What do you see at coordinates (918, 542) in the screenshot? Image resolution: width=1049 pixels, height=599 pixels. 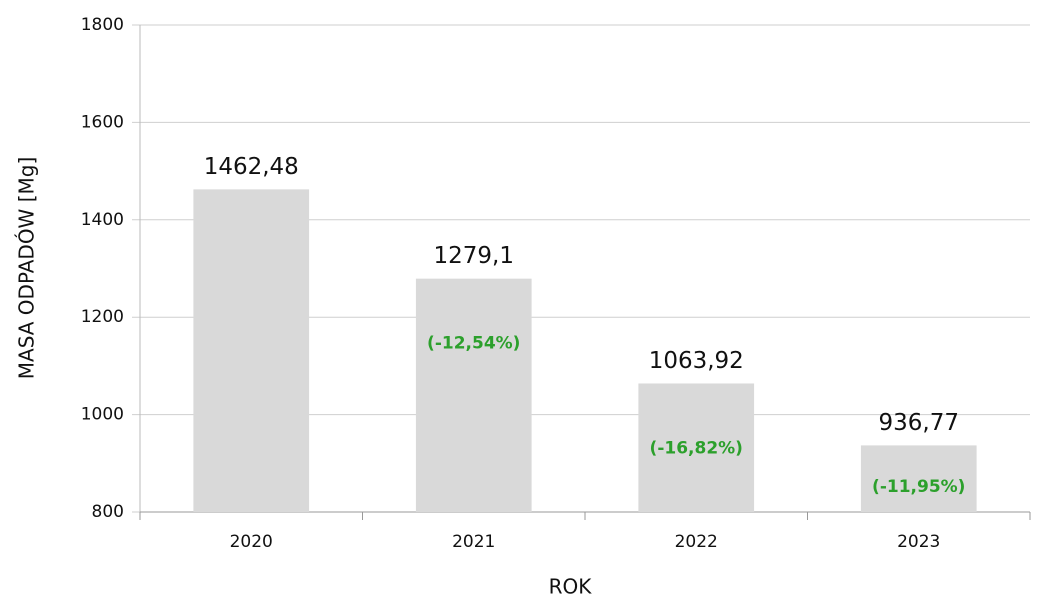 I see `x-tick-label: 2023` at bounding box center [918, 542].